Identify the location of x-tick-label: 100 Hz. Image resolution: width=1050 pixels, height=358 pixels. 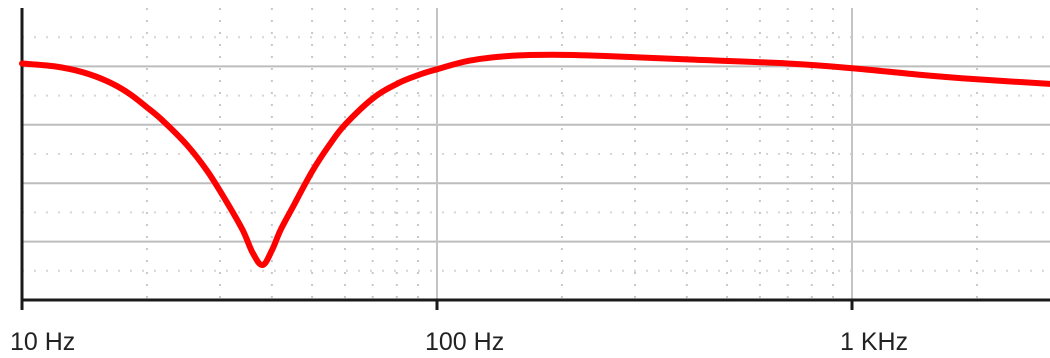
(464, 342).